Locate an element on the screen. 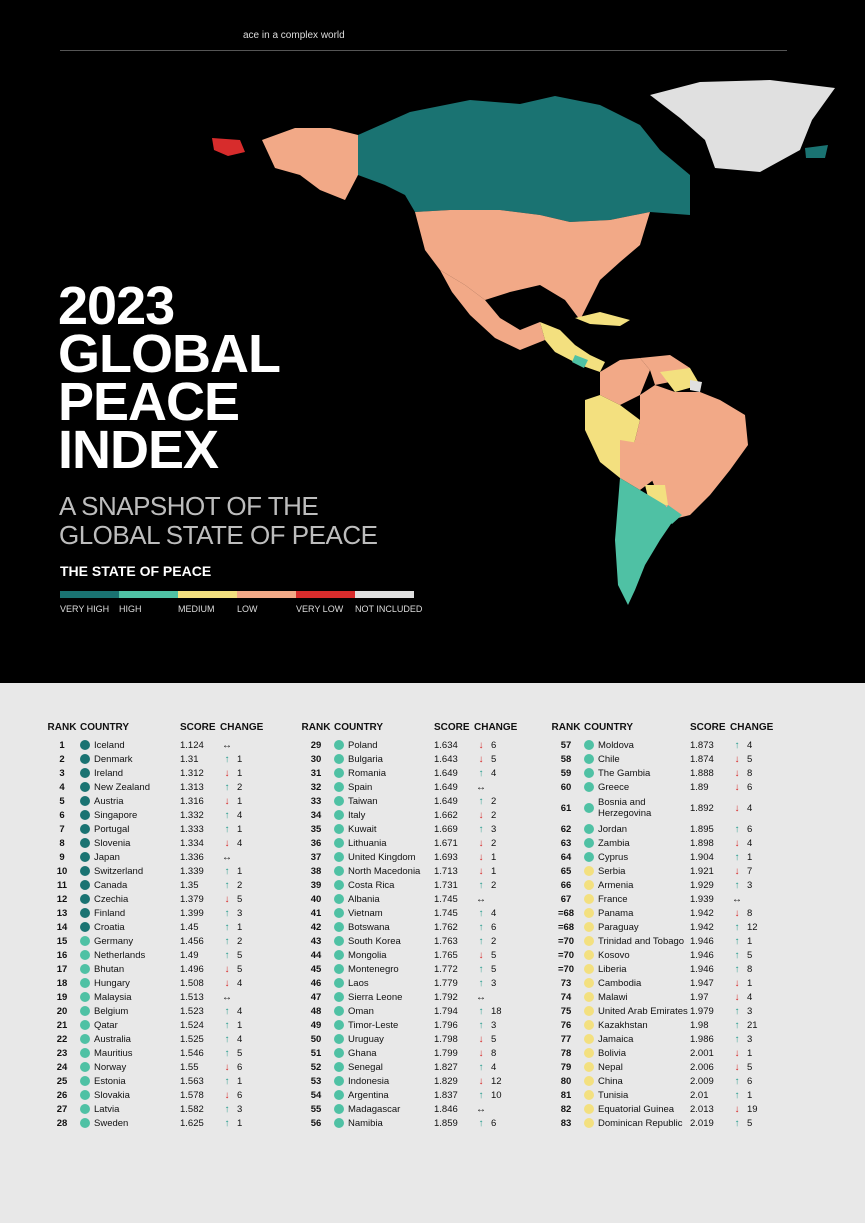 The width and height of the screenshot is (865, 1223). table-row: =68 Panama 1.942 ↓ 8 is located at coordinates (664, 913).